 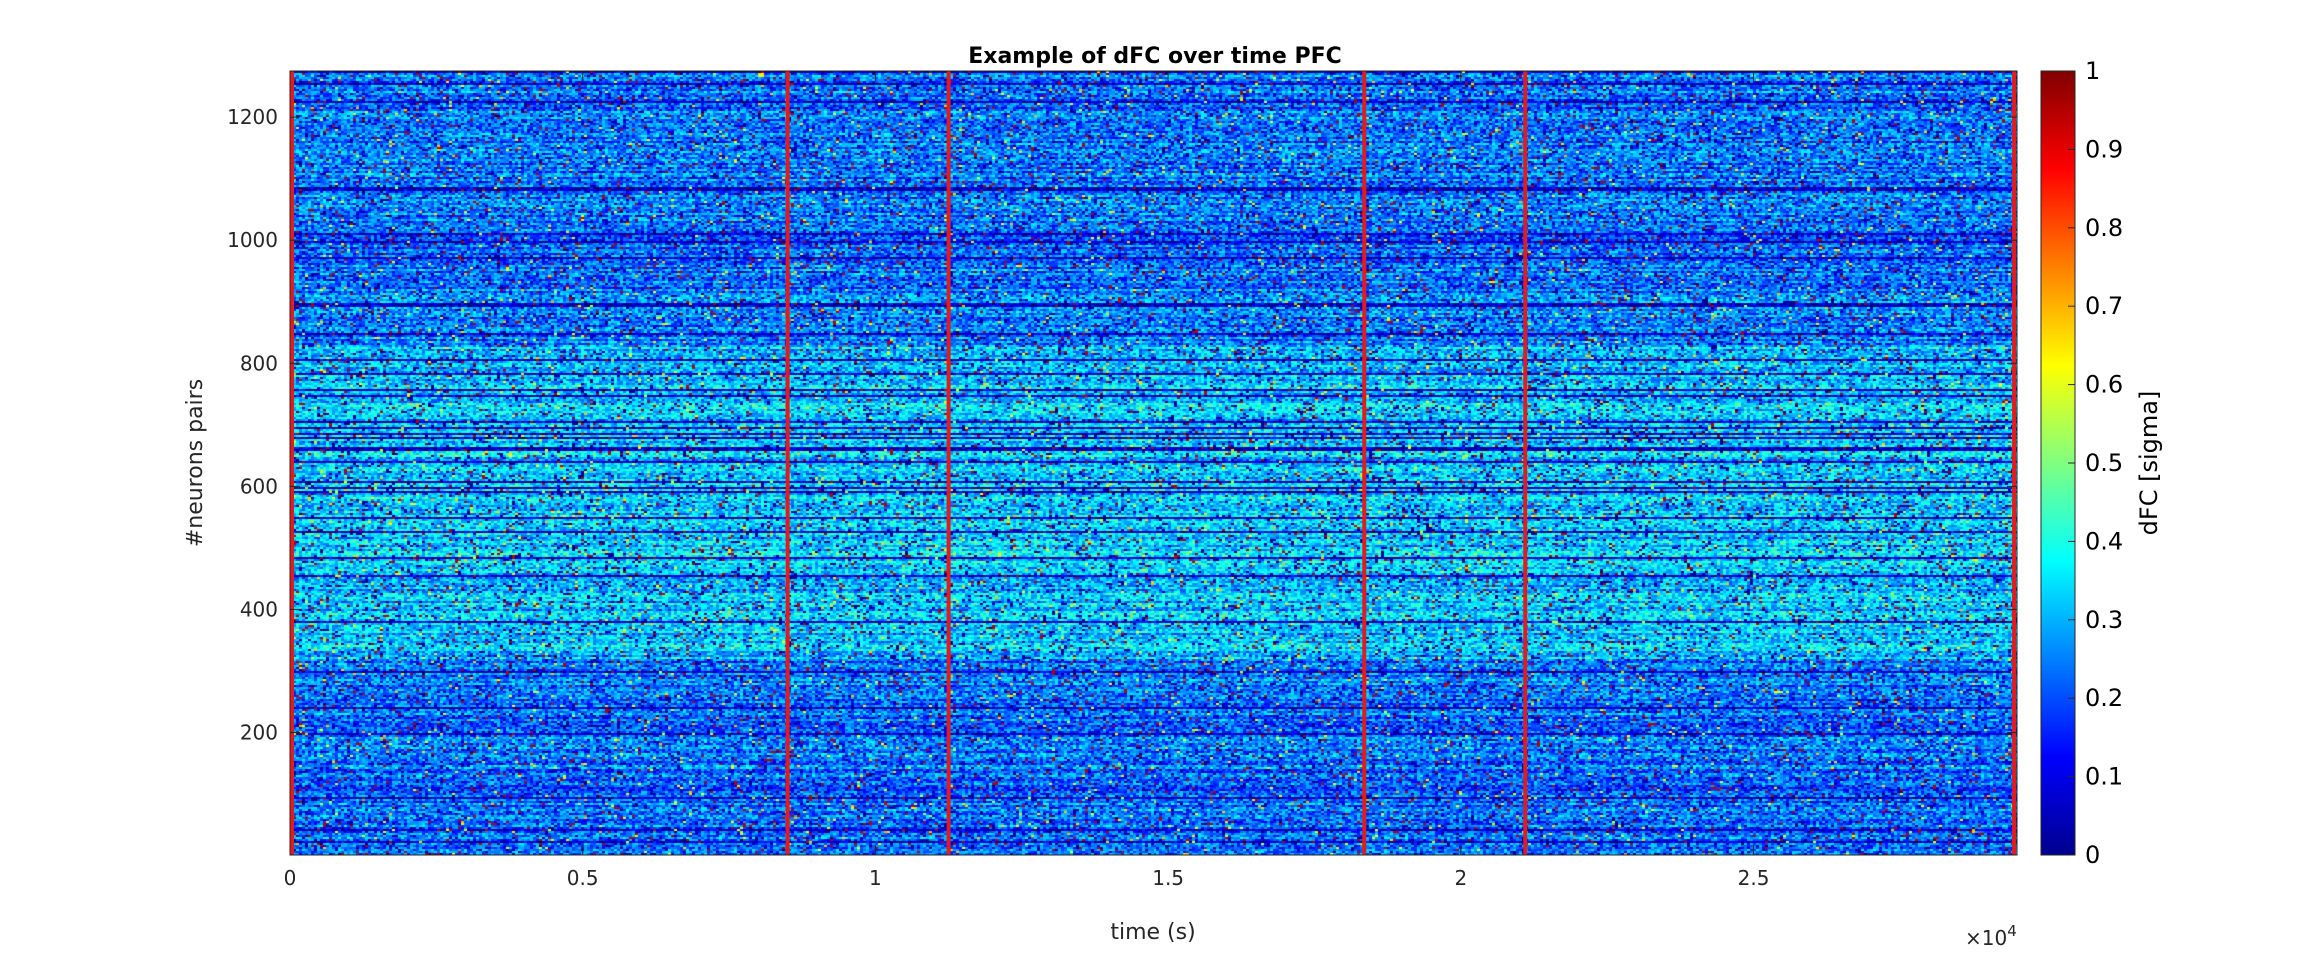 I want to click on x-tick-label: 2, so click(x=1460, y=878).